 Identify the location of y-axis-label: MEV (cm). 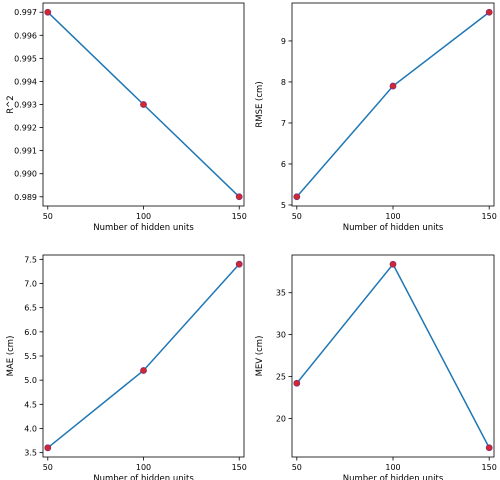
(260, 356).